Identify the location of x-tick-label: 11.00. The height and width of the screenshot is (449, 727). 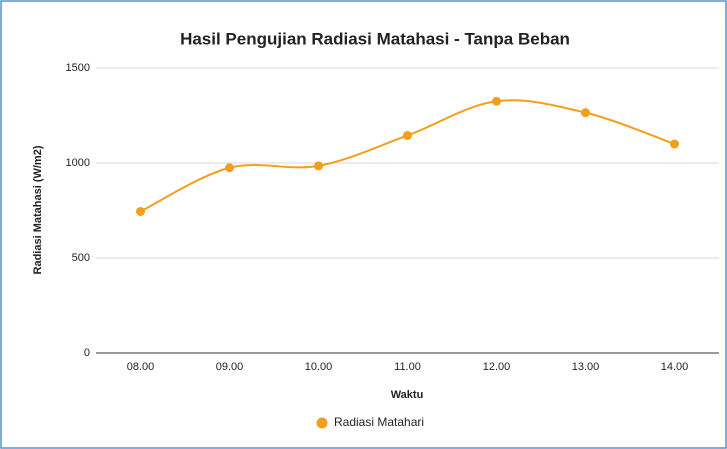
(407, 367).